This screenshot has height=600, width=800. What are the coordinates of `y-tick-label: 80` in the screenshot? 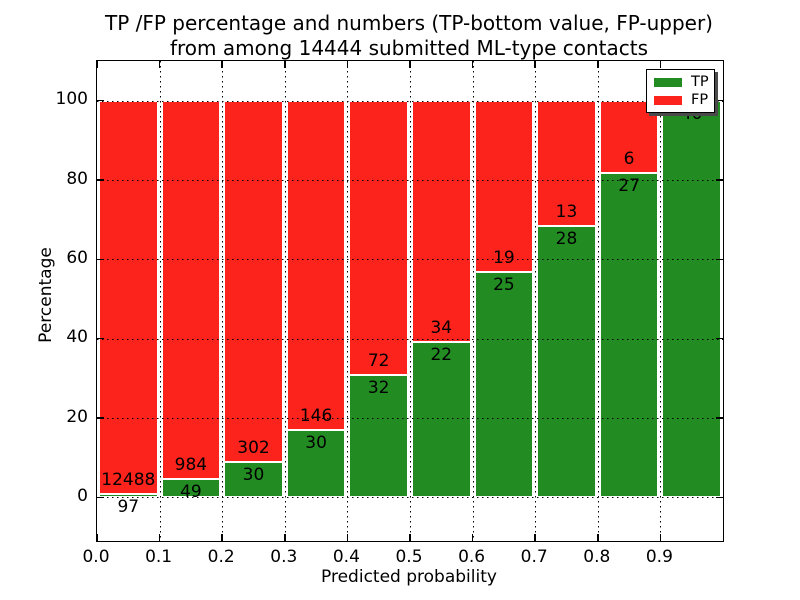 It's located at (77, 178).